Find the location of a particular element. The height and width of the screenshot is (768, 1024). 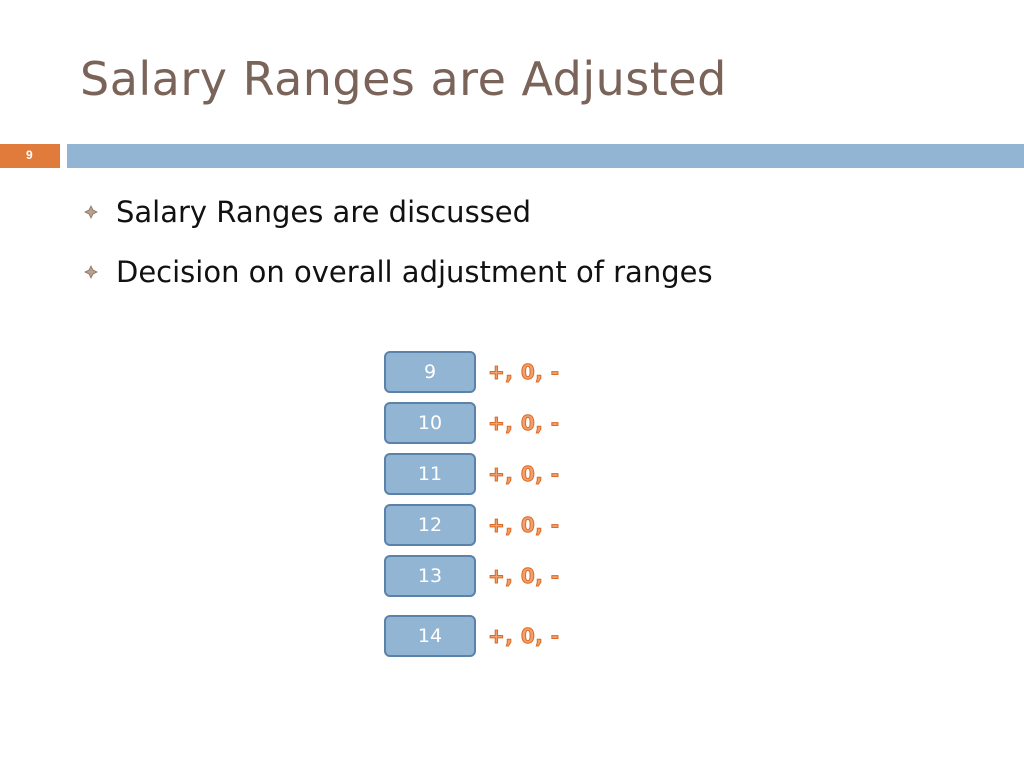

slide-number: 9 is located at coordinates (30, 156).